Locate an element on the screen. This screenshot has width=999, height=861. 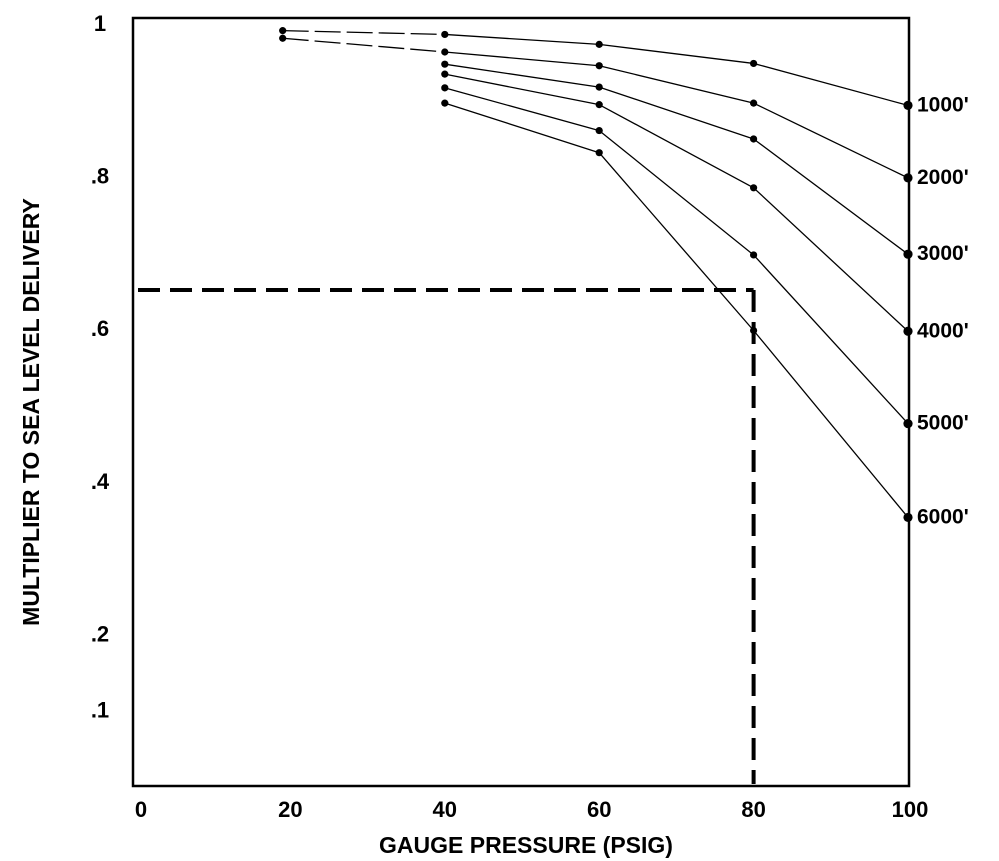
series-label: 1000' is located at coordinates (943, 104).